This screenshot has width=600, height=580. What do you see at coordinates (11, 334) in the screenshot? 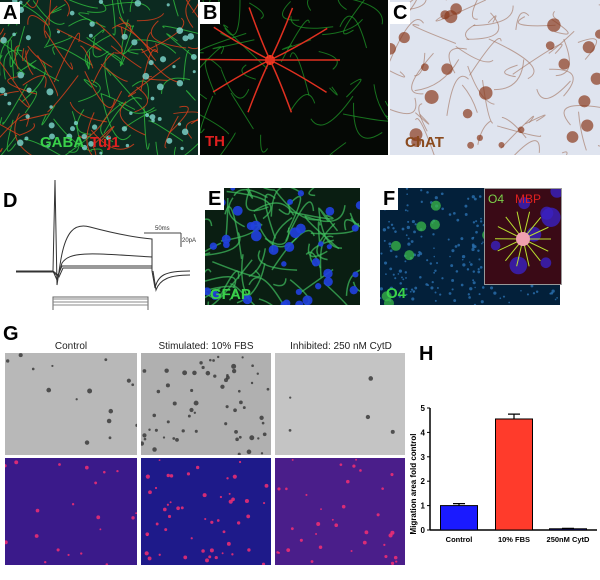
I see `panel-label-g: G` at bounding box center [11, 334].